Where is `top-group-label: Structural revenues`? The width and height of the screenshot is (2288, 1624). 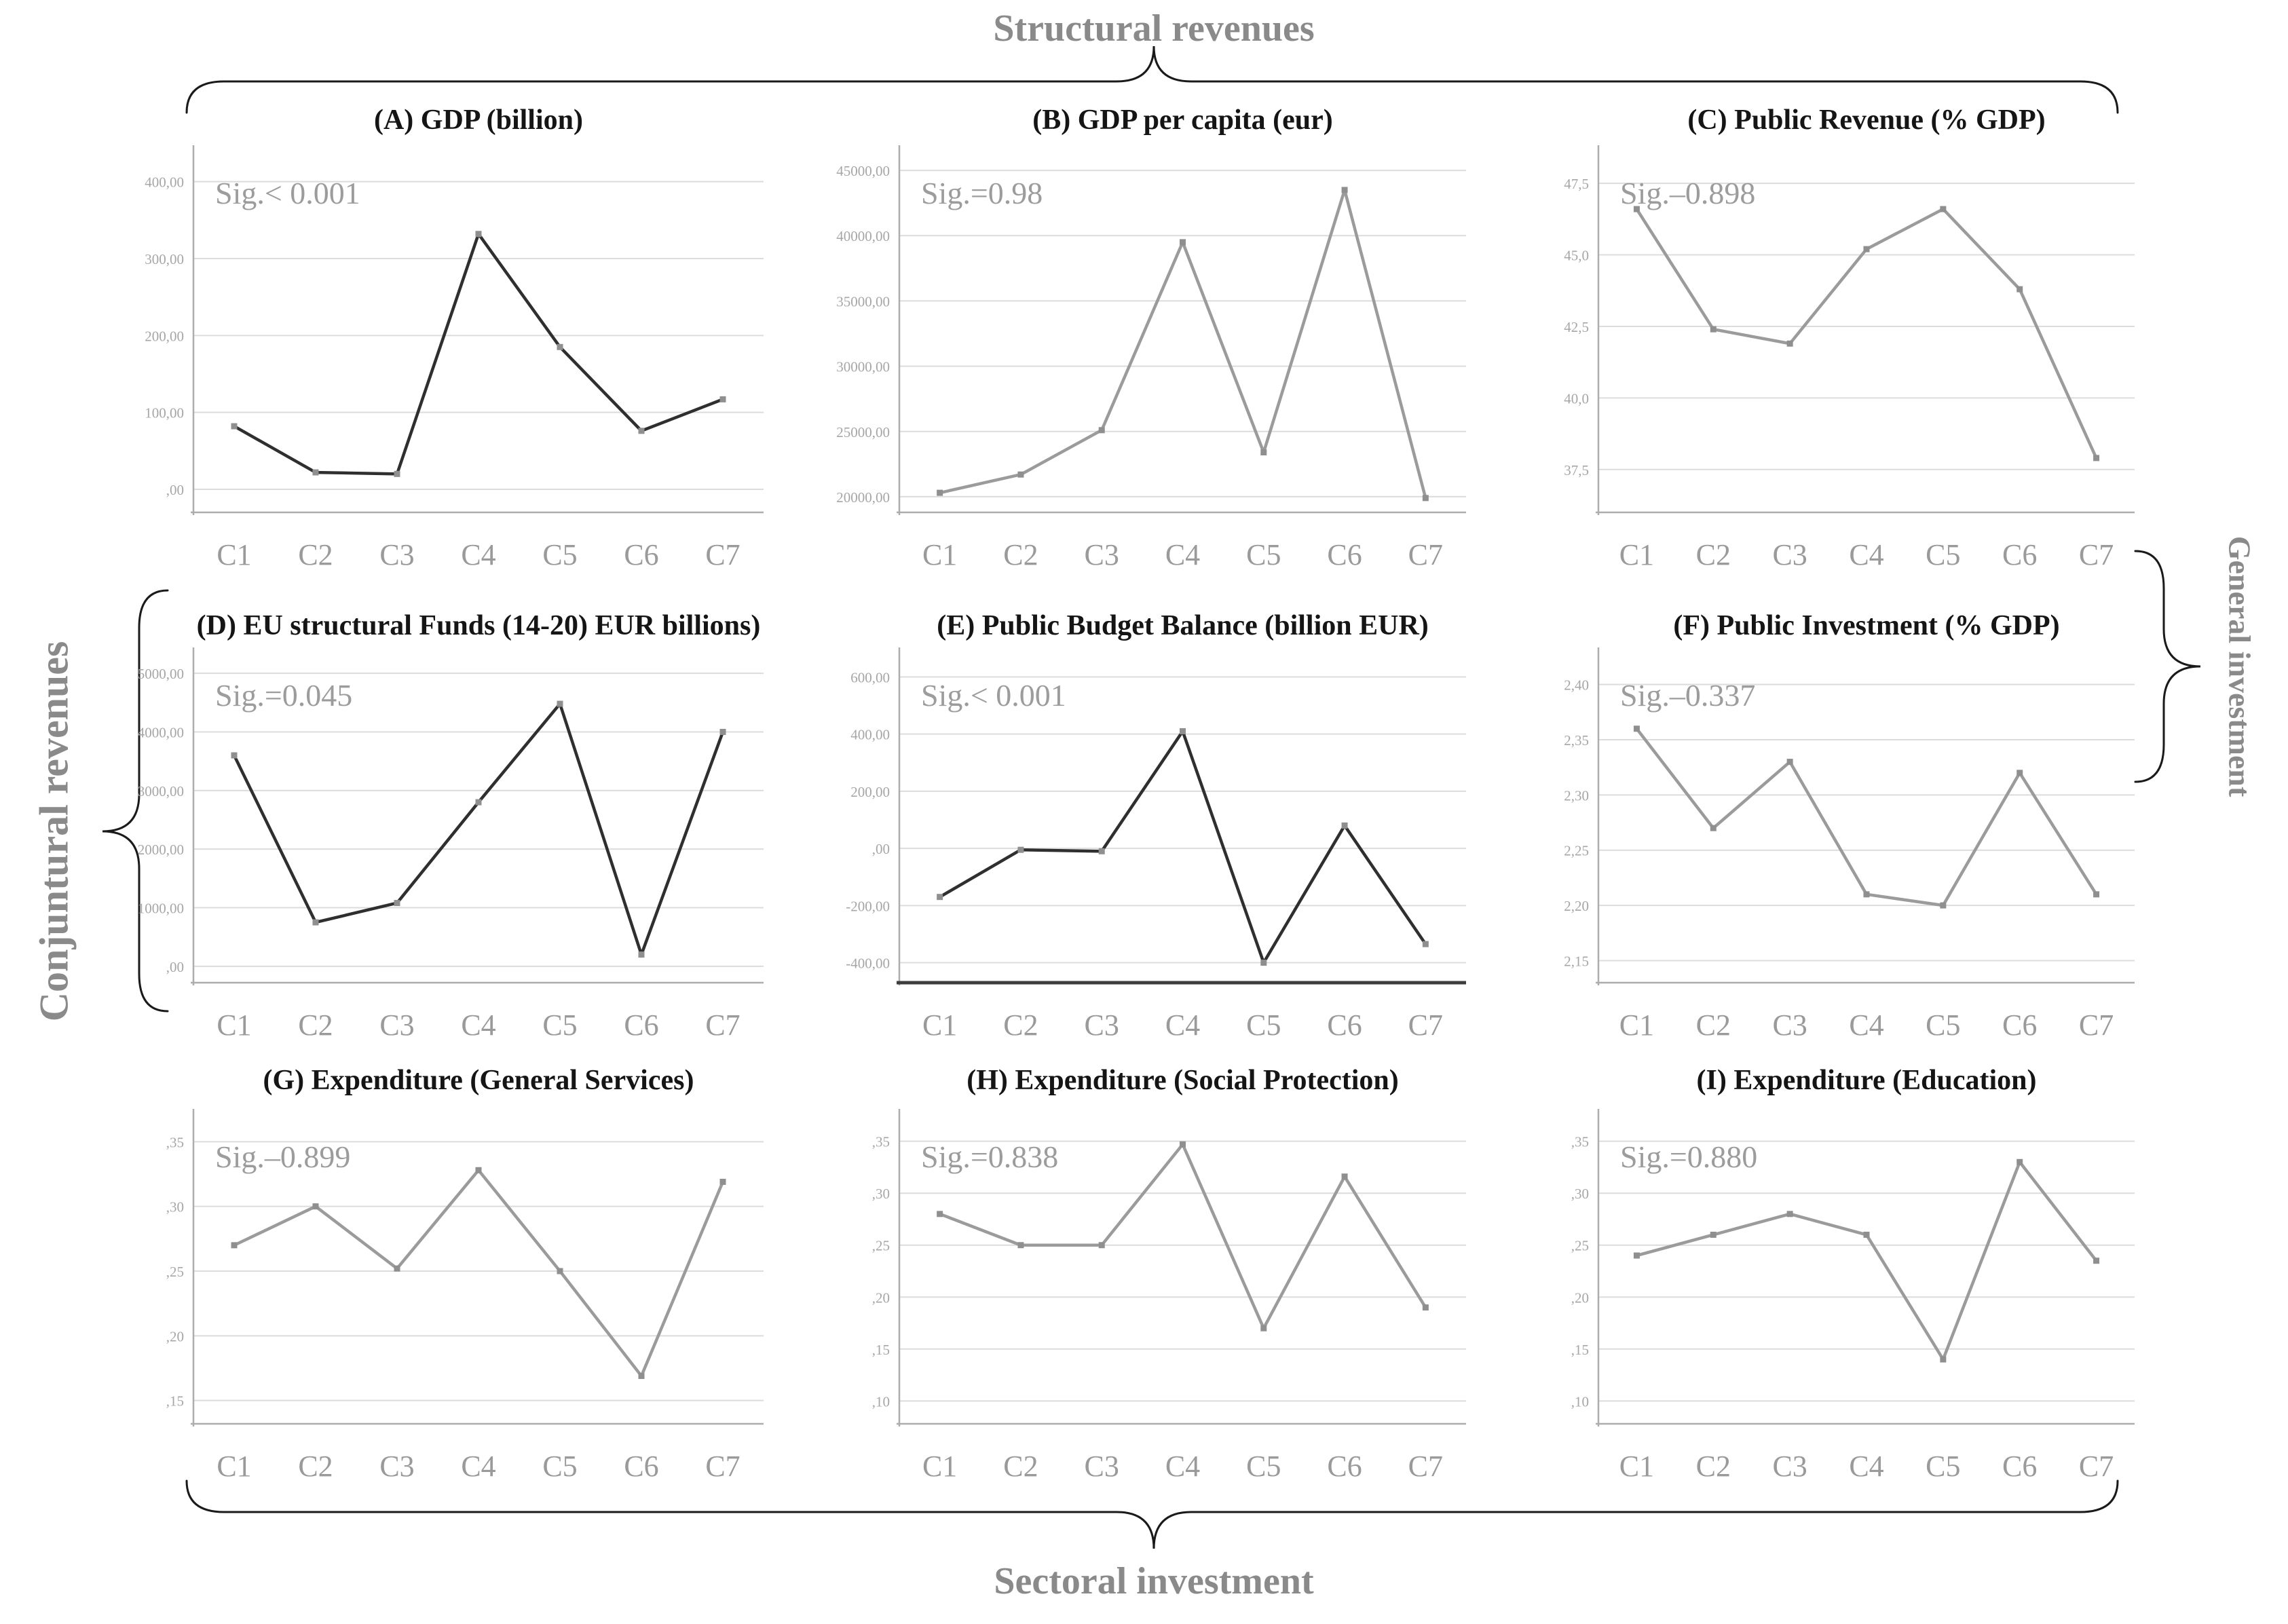
top-group-label: Structural revenues is located at coordinates (1154, 28).